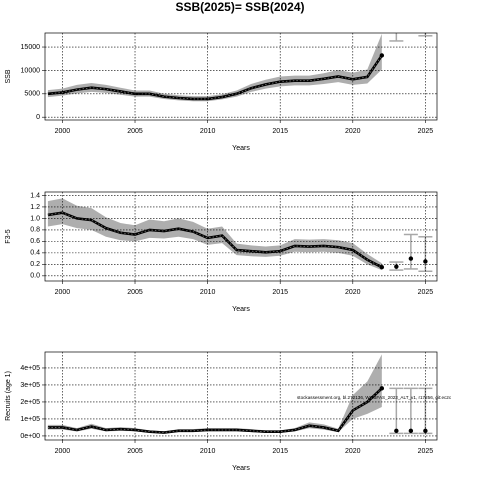 This screenshot has height=480, width=480. I want to click on y-tick-label: 15000, so click(31, 47).